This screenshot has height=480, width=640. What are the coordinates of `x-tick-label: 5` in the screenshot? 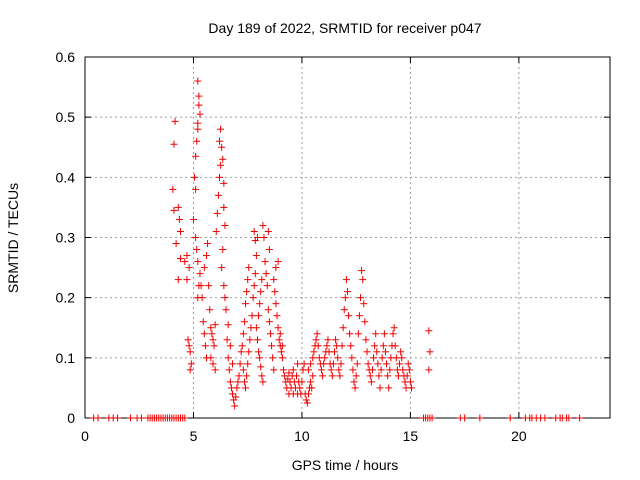 It's located at (194, 436).